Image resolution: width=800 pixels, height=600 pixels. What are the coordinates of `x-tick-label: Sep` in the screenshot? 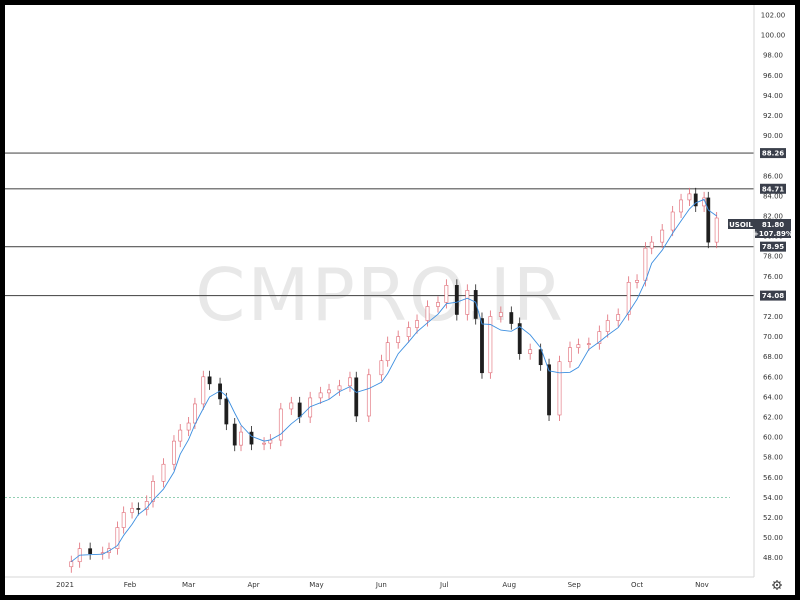 It's located at (575, 585).